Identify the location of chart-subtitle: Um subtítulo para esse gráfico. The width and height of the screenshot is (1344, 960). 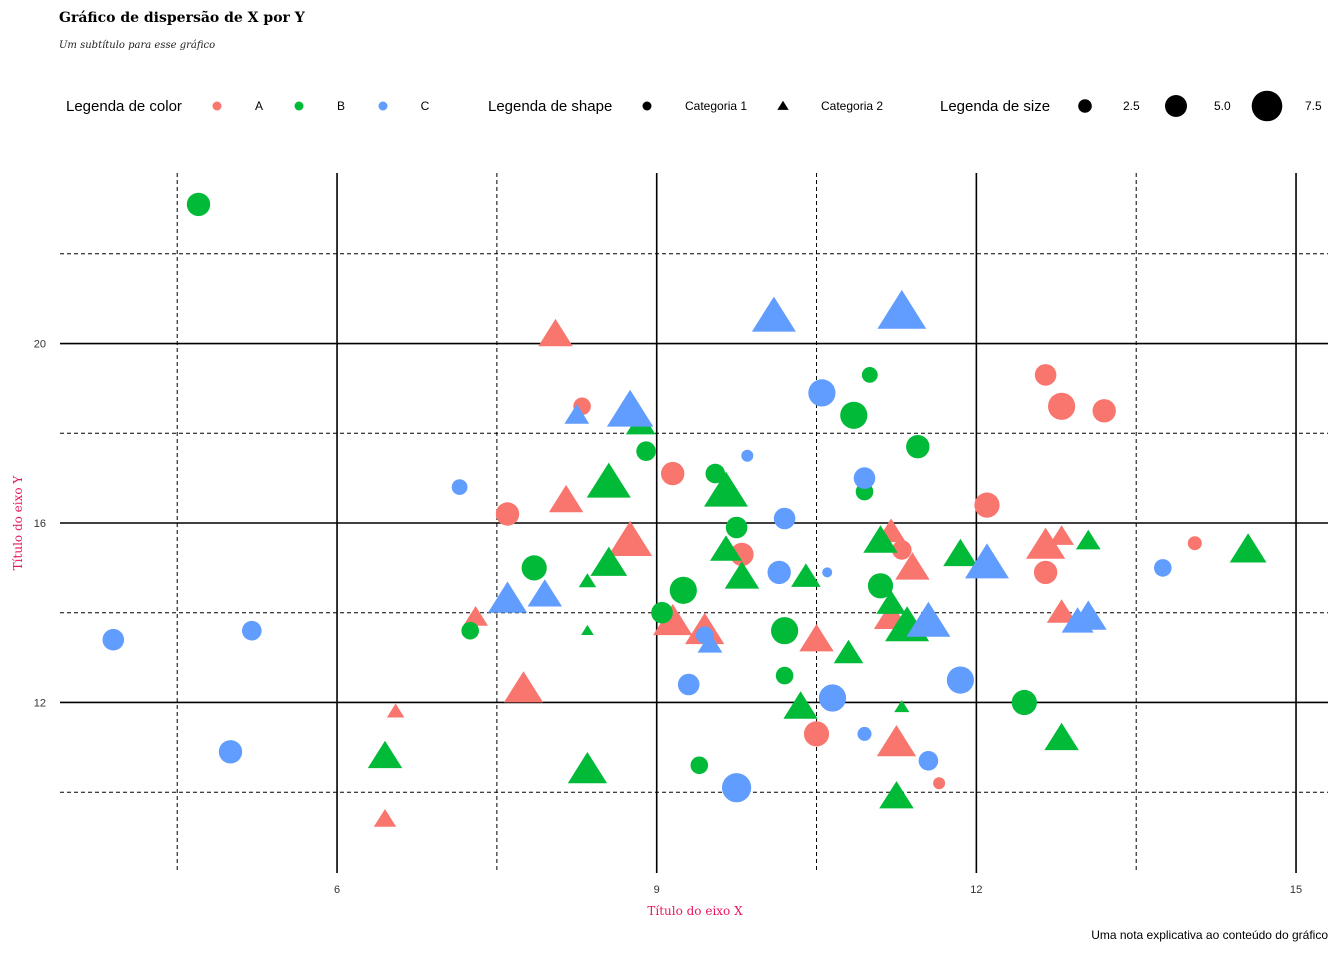
(137, 45).